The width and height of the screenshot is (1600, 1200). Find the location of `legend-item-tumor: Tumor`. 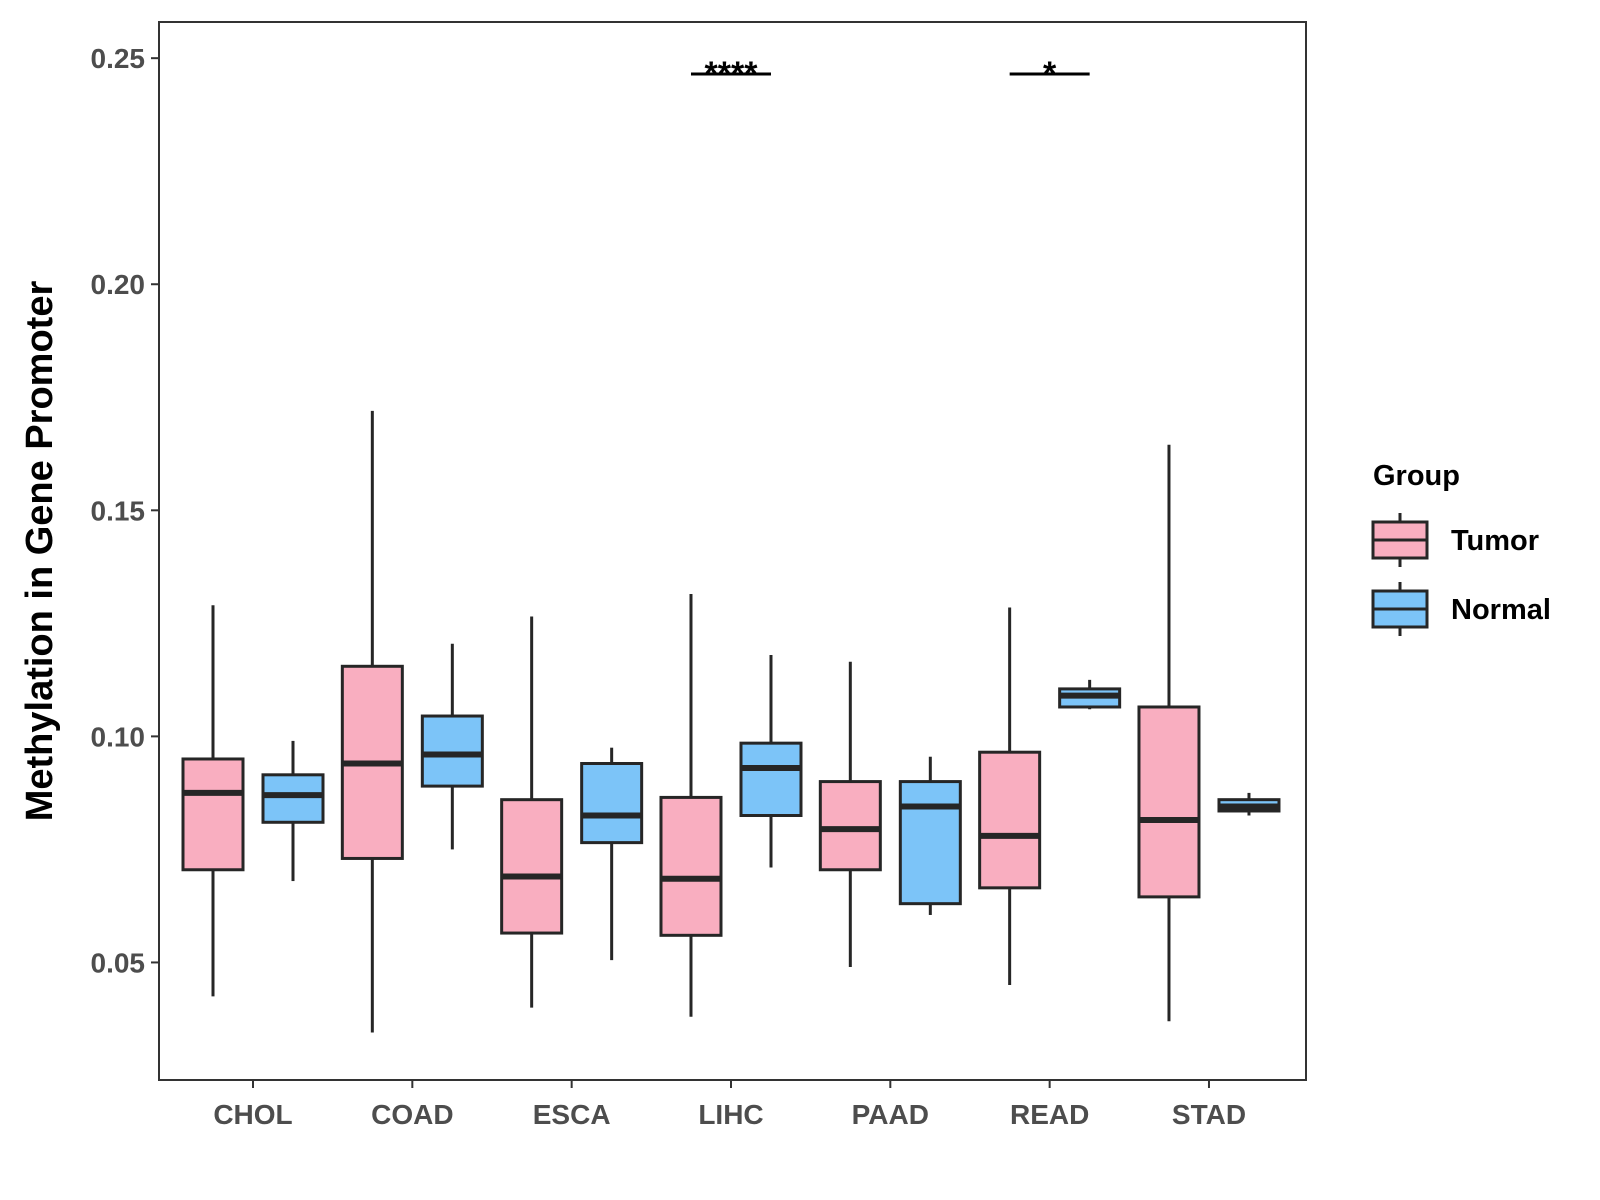

legend-item-tumor: Tumor is located at coordinates (1455, 540).